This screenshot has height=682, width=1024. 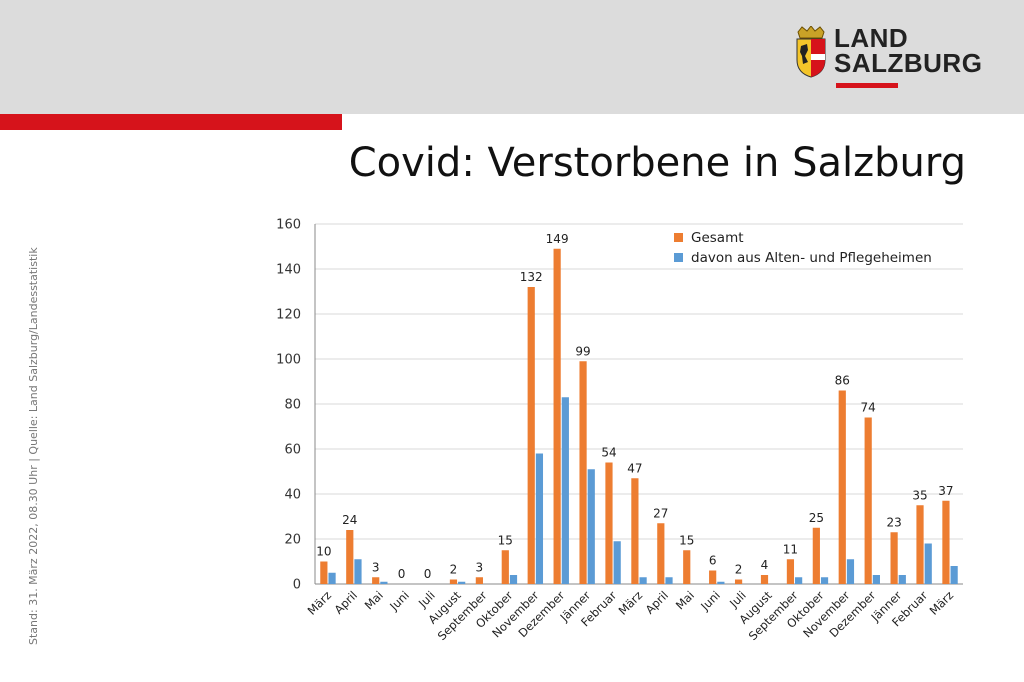 I want to click on y-tick-label: 40, so click(x=292, y=495).